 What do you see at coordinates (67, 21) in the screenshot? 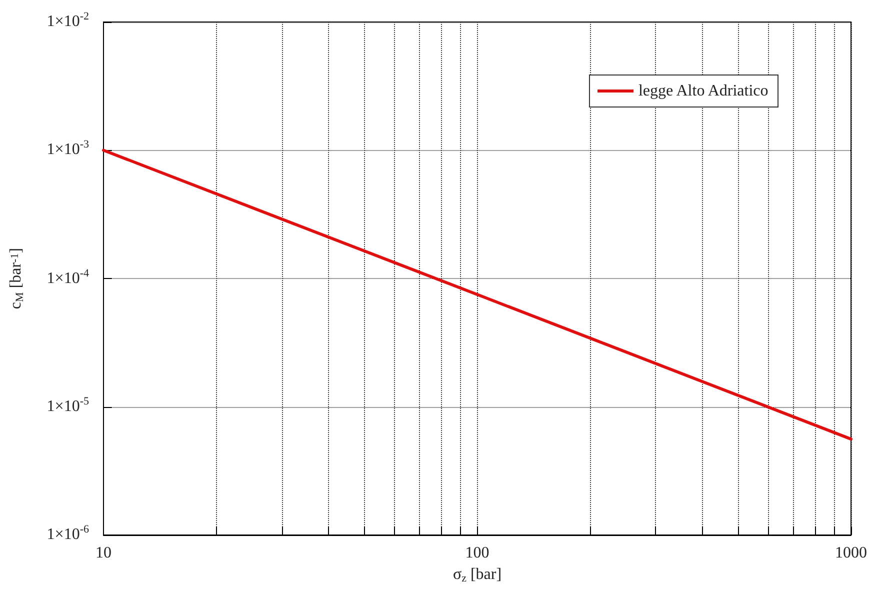
I see `y-tick-label: 1×10$^{-2}$` at bounding box center [67, 21].